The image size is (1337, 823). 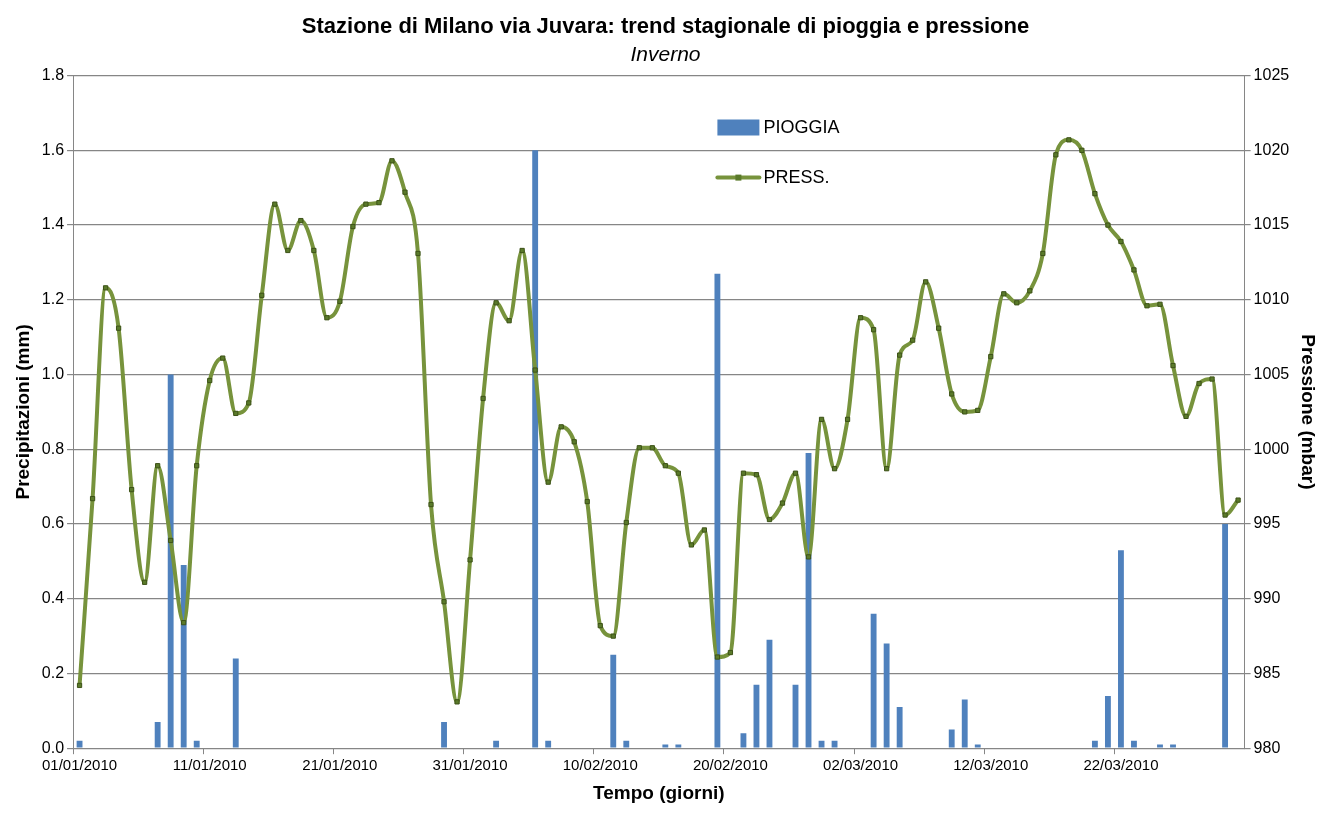 I want to click on x-tick-label: 12/03/2010, so click(x=991, y=765).